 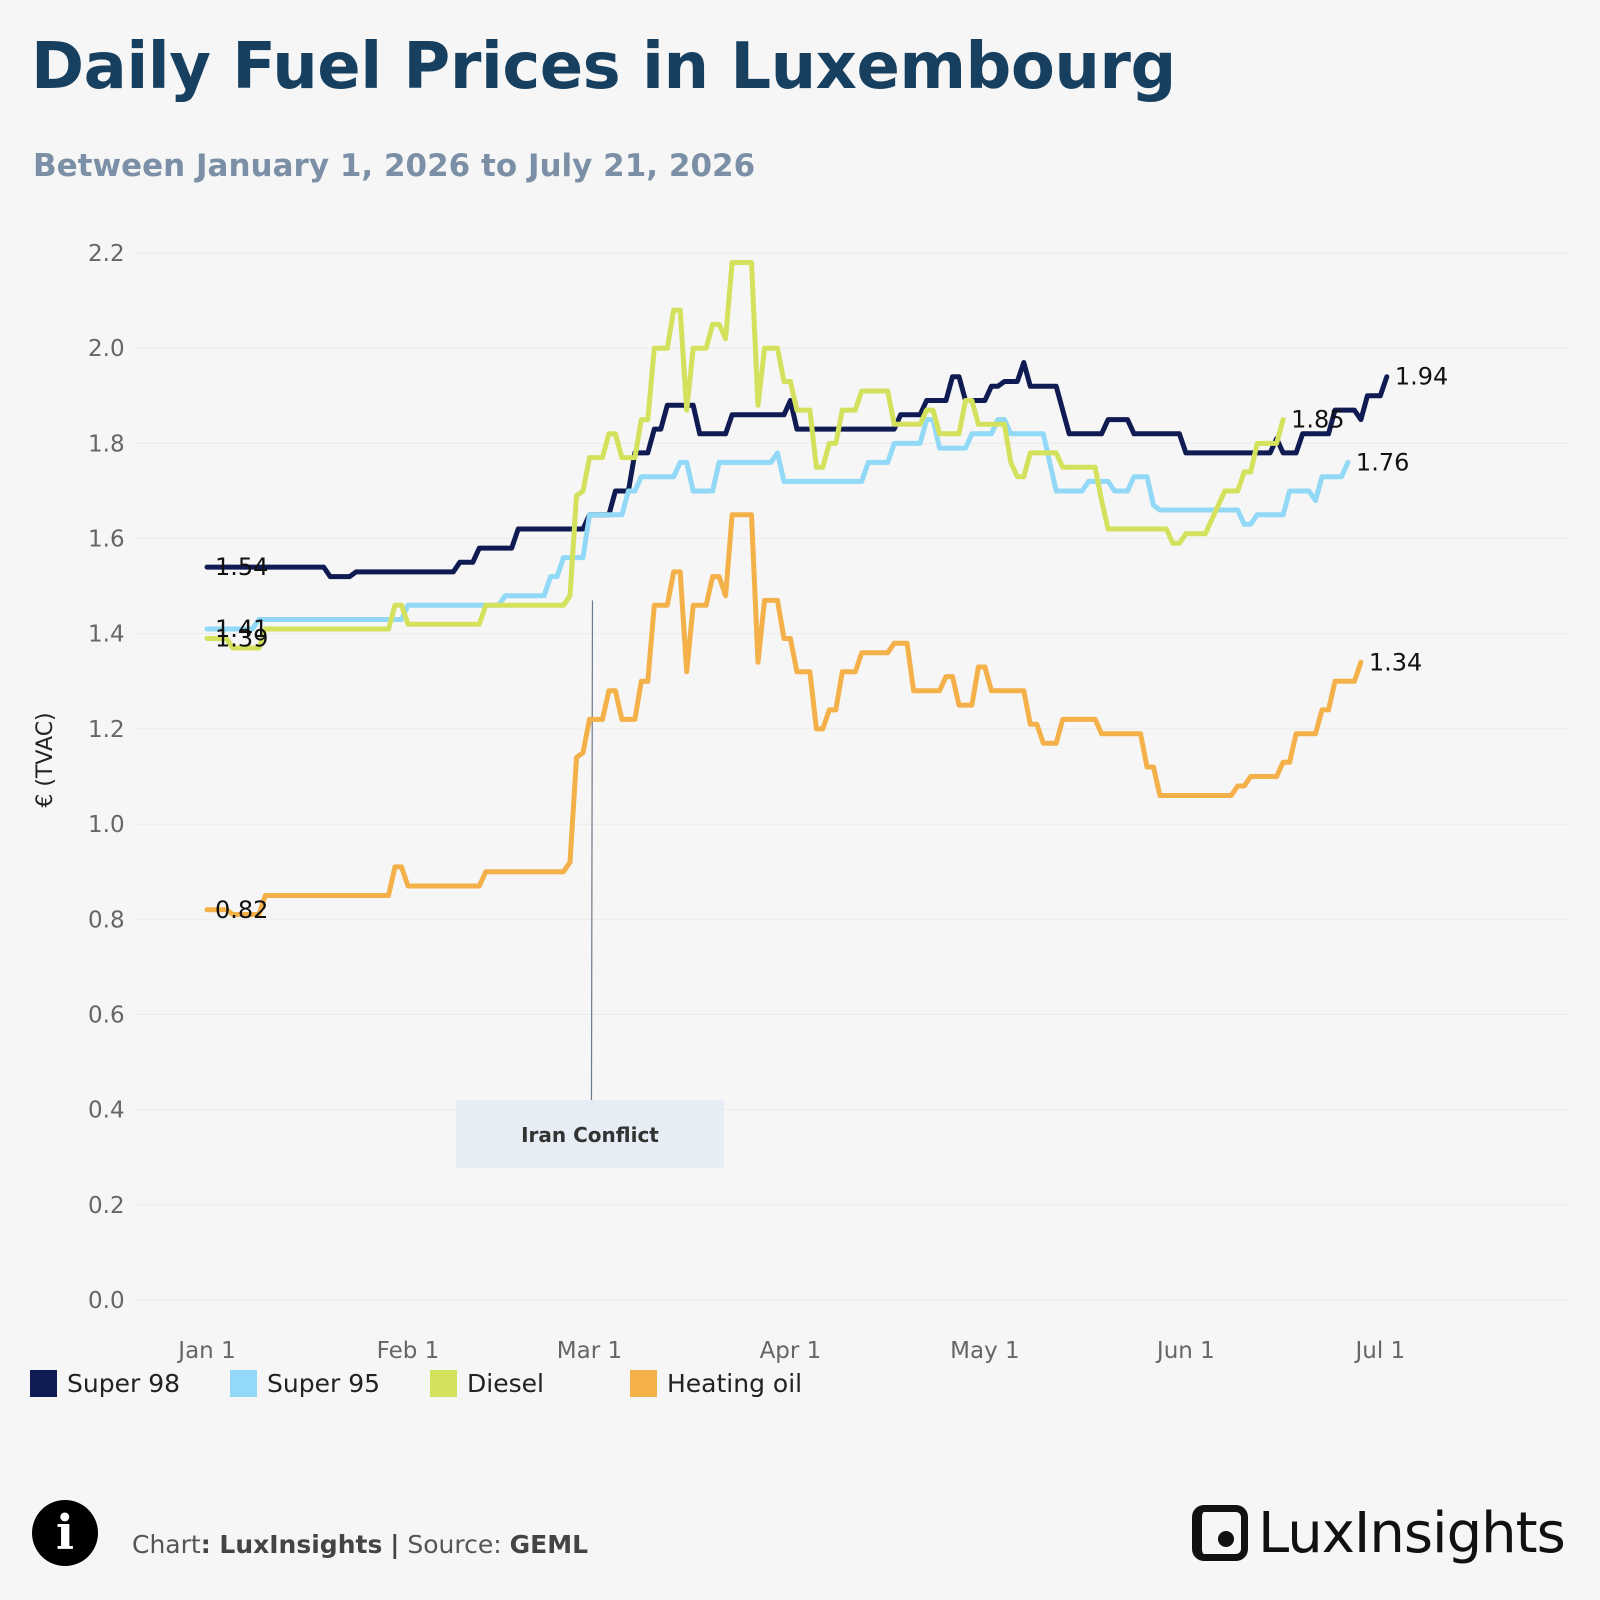 What do you see at coordinates (106, 920) in the screenshot?
I see `y-tick-label: 0.8` at bounding box center [106, 920].